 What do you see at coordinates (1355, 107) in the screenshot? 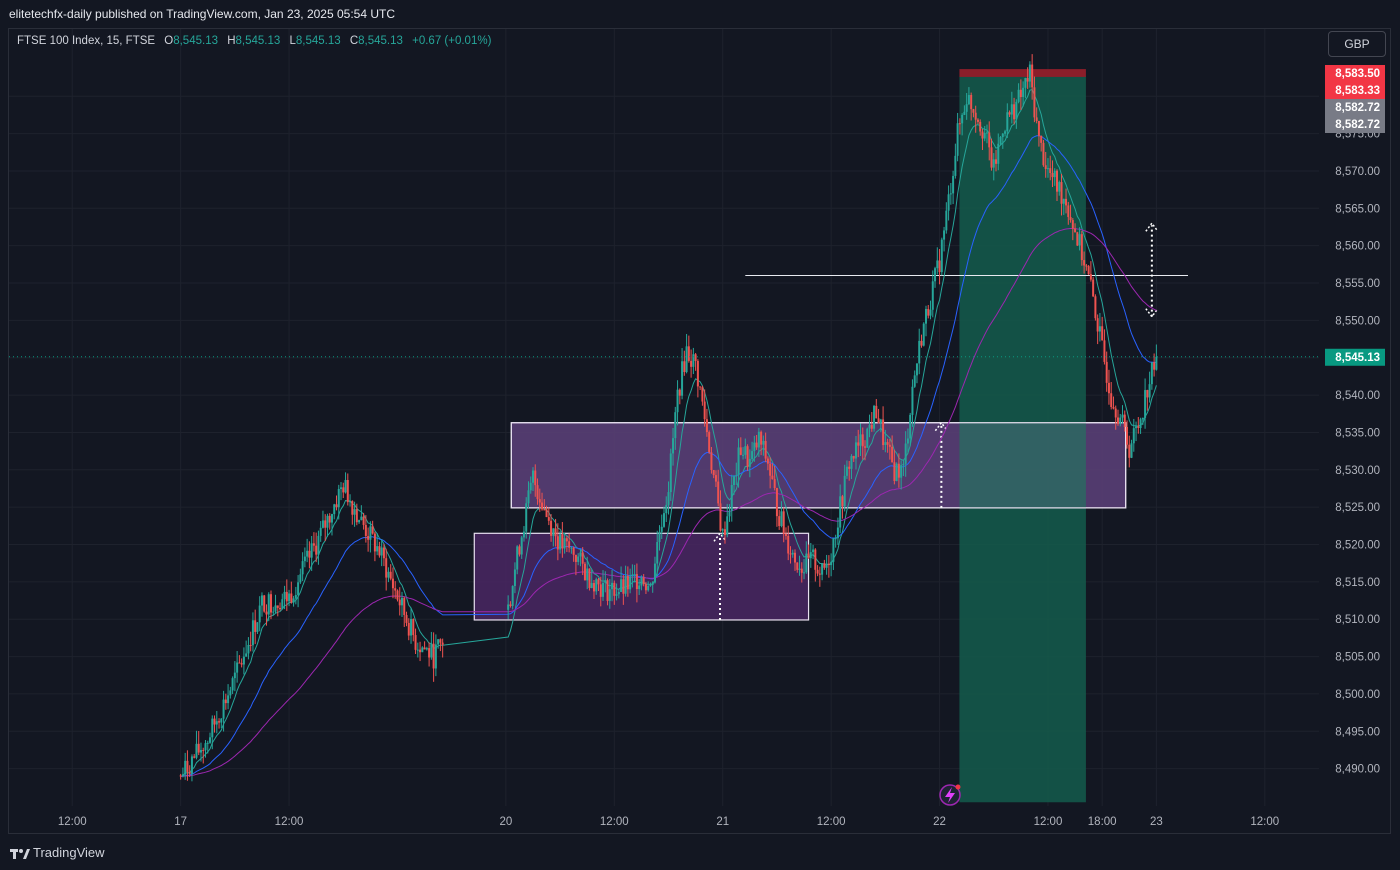
I see `price-badge` at bounding box center [1355, 107].